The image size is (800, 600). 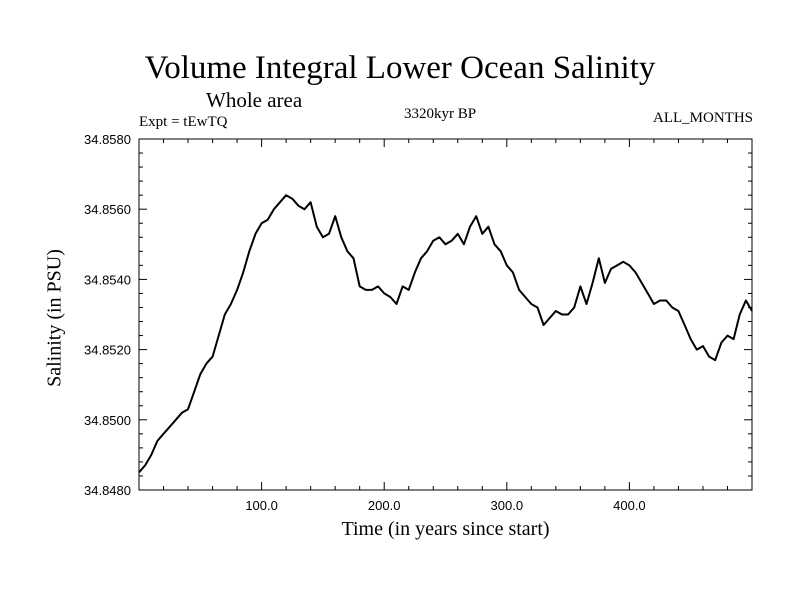 What do you see at coordinates (440, 114) in the screenshot?
I see `period-label: 3320kyr BP` at bounding box center [440, 114].